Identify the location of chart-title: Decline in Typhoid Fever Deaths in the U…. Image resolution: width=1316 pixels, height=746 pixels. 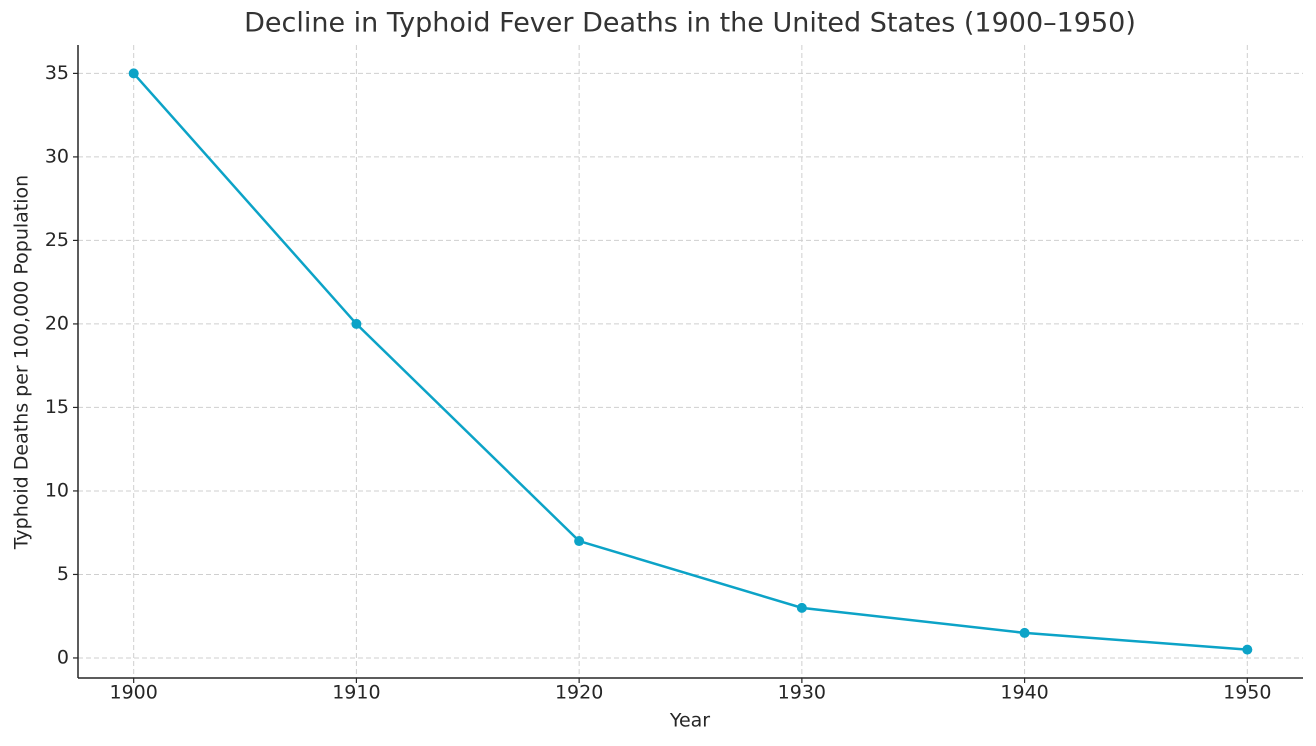
(690, 23).